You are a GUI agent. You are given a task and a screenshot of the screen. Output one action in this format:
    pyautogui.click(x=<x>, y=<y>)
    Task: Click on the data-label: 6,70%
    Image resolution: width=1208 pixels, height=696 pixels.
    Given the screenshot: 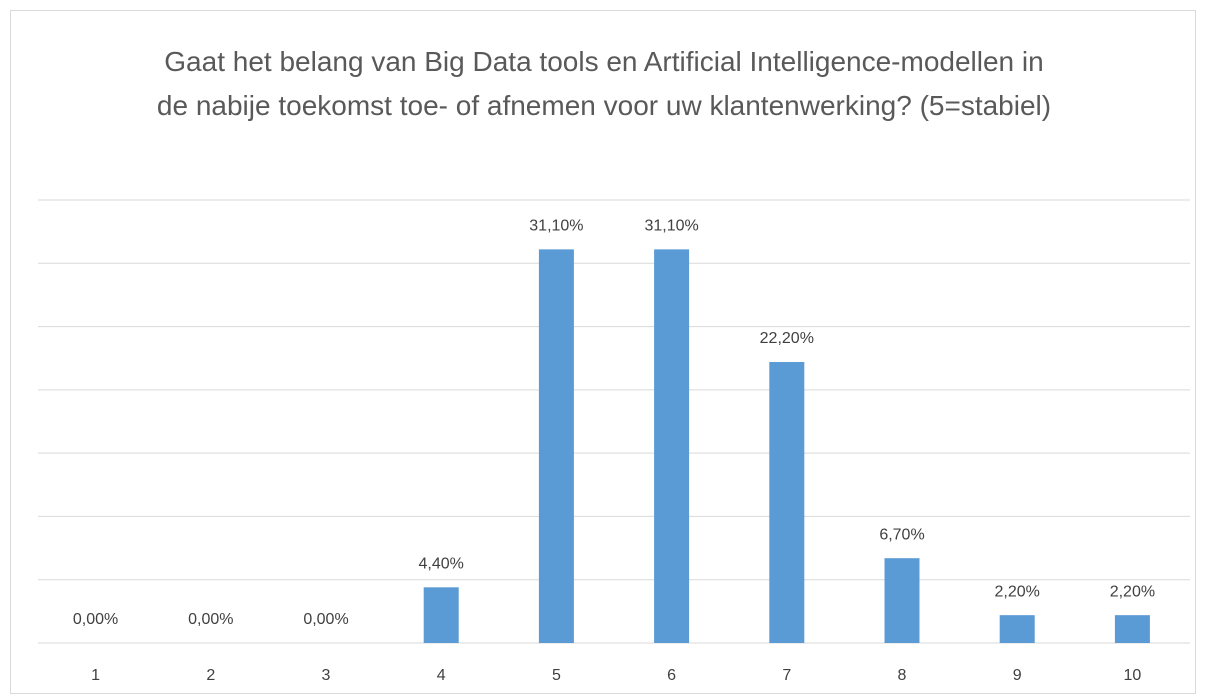 What is the action you would take?
    pyautogui.click(x=901, y=534)
    